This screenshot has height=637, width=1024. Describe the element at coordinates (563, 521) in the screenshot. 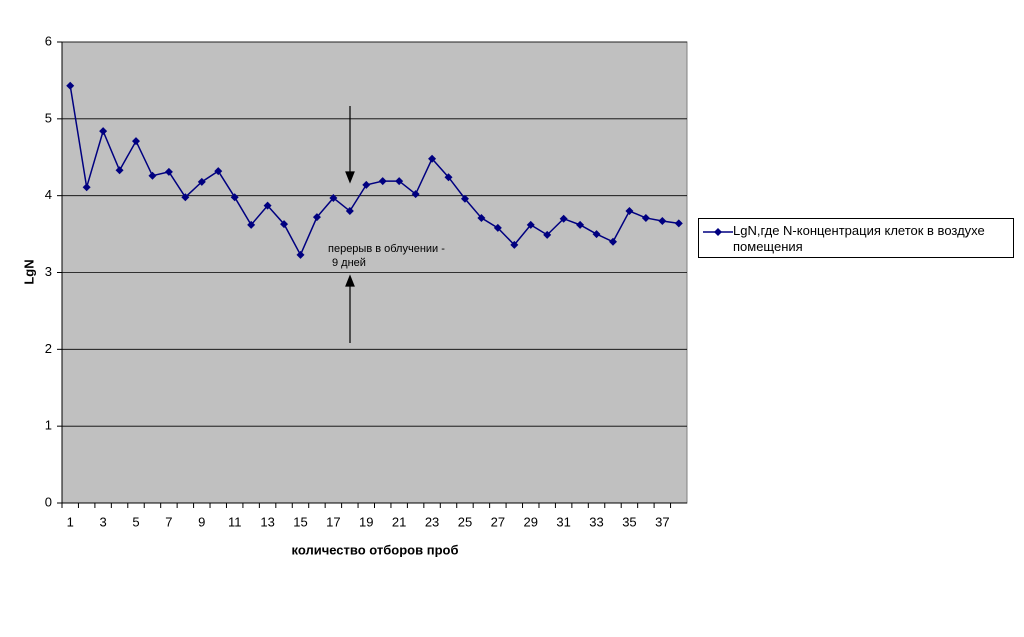

I see `x-tick-label: 31` at that location.